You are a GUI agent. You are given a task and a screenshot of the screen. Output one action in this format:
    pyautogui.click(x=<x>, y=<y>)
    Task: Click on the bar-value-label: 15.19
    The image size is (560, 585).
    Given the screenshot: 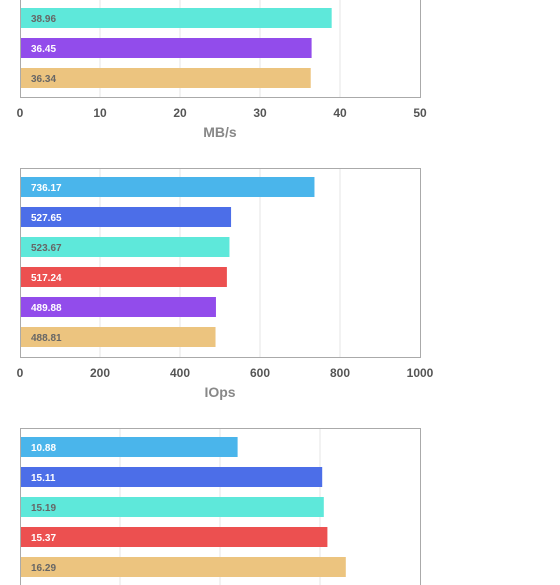 What is the action you would take?
    pyautogui.click(x=43, y=508)
    